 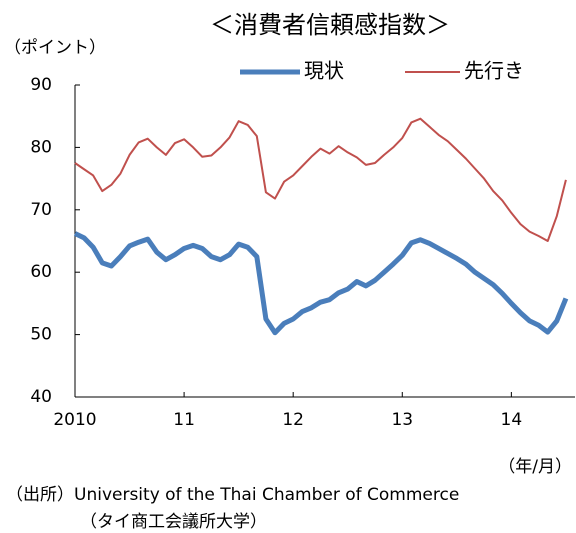 What do you see at coordinates (41, 210) in the screenshot?
I see `y-tick-label: 70` at bounding box center [41, 210].